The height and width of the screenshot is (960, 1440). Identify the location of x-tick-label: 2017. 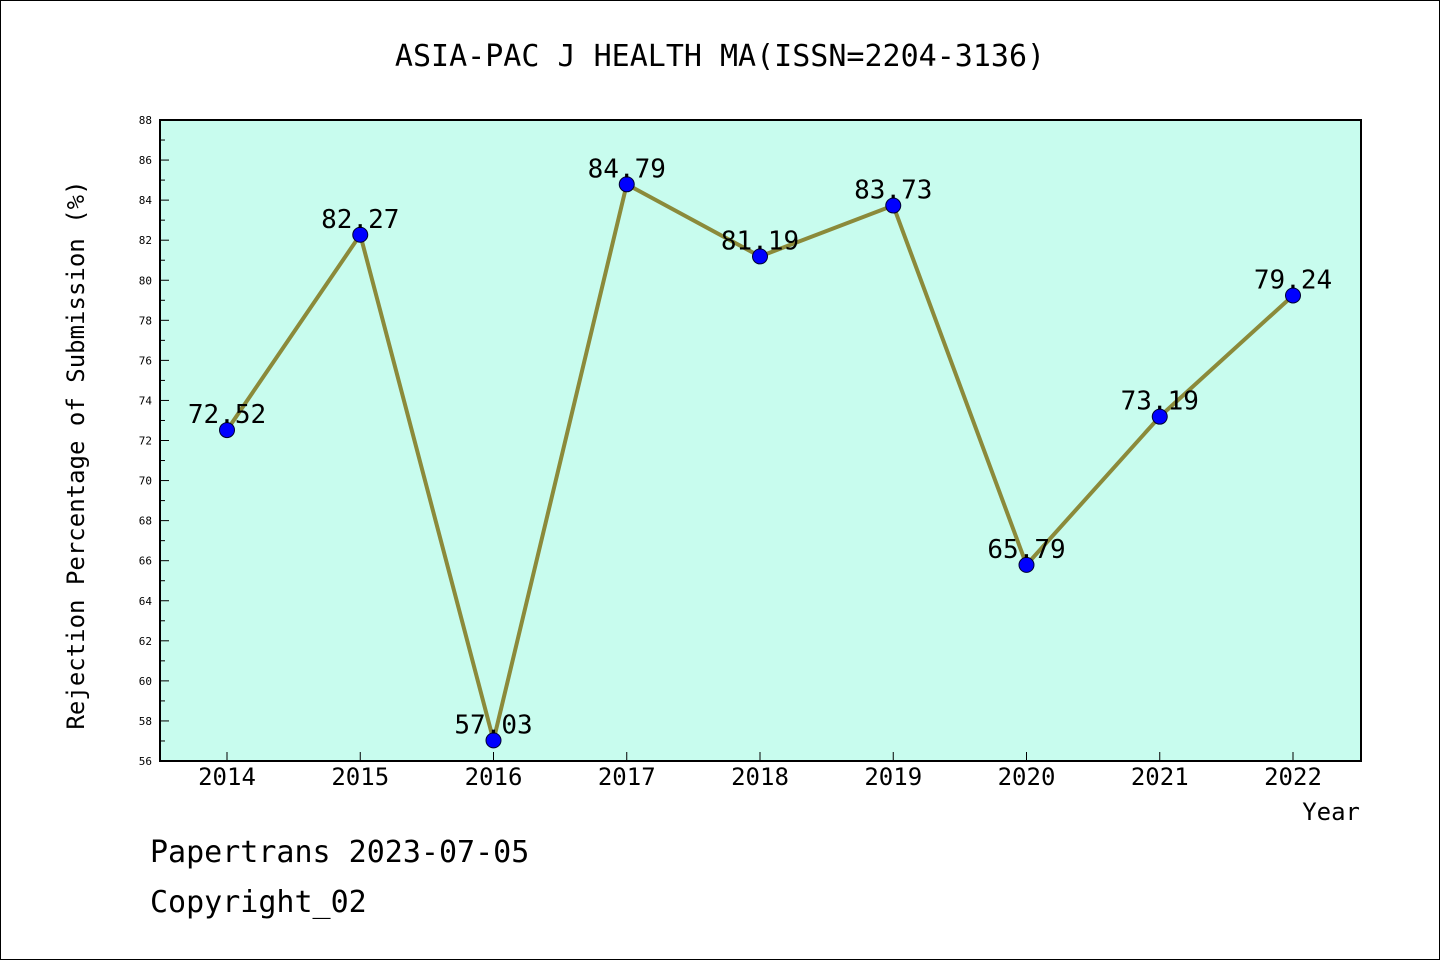
(627, 777).